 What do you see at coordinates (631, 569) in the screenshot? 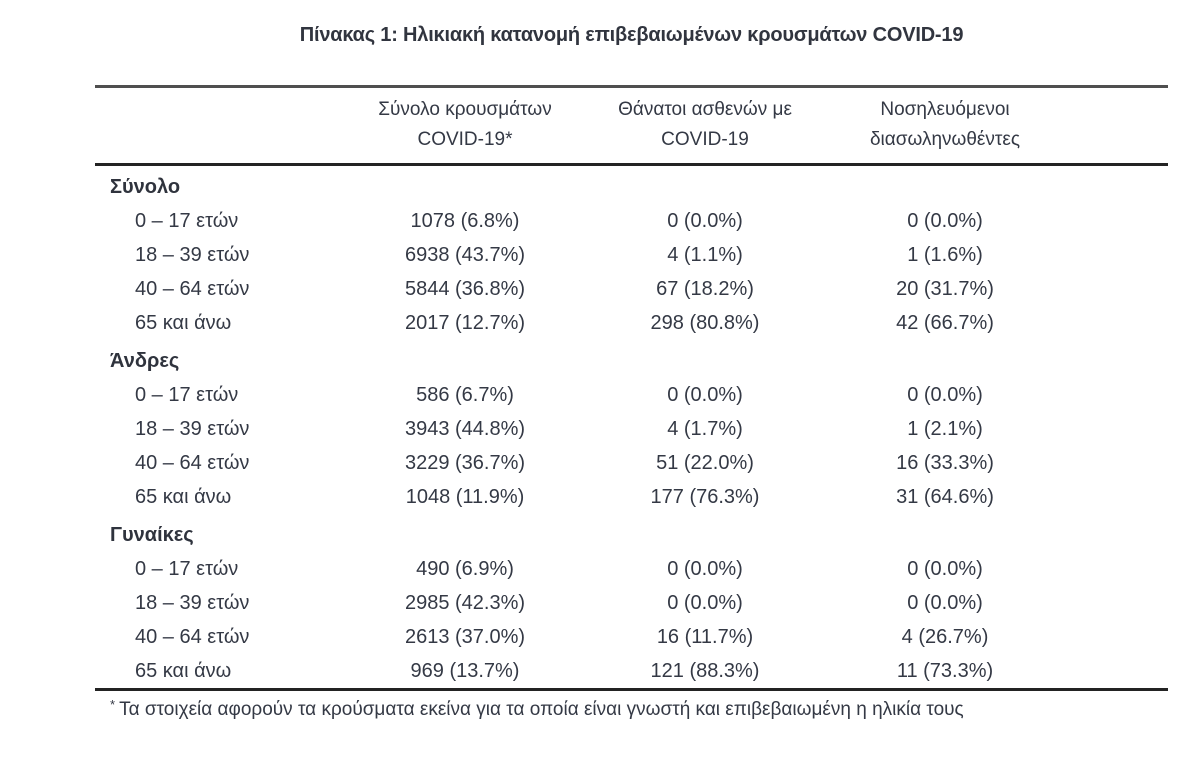
I see `table-row: 0 – 17 ετών 490 (6.9%) 0 (0.0%) 0 (0.0%)` at bounding box center [631, 569].